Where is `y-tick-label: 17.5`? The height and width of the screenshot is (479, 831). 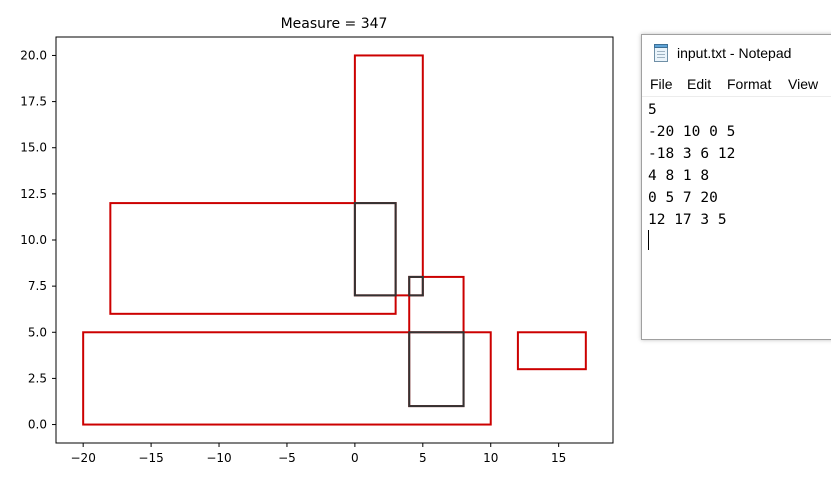 y-tick-label: 17.5 is located at coordinates (33, 102).